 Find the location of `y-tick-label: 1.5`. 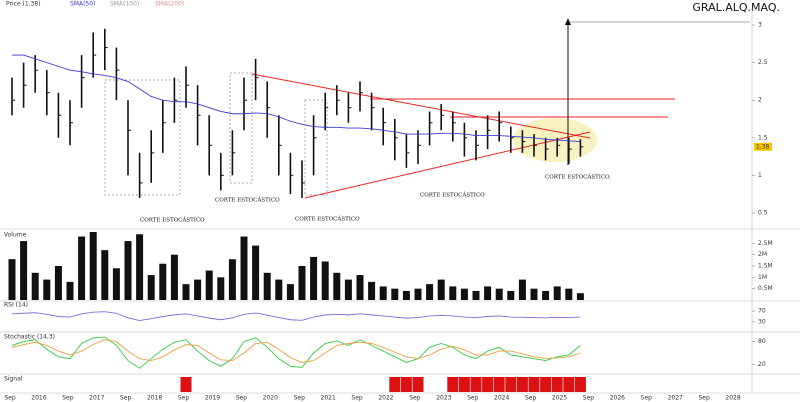

y-tick-label: 1.5 is located at coordinates (763, 137).